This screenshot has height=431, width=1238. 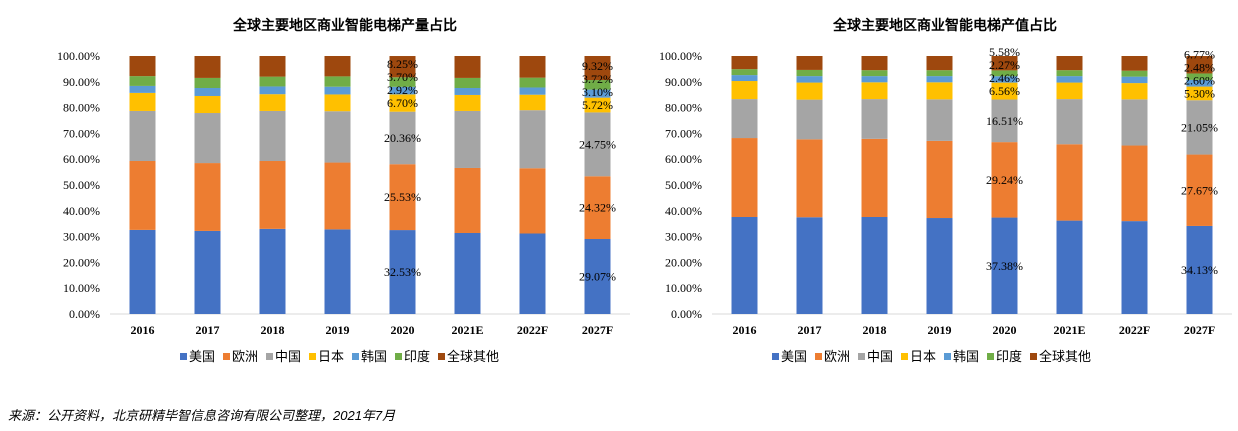 I want to click on bar-segment-2018-韩国, so click(x=874, y=79).